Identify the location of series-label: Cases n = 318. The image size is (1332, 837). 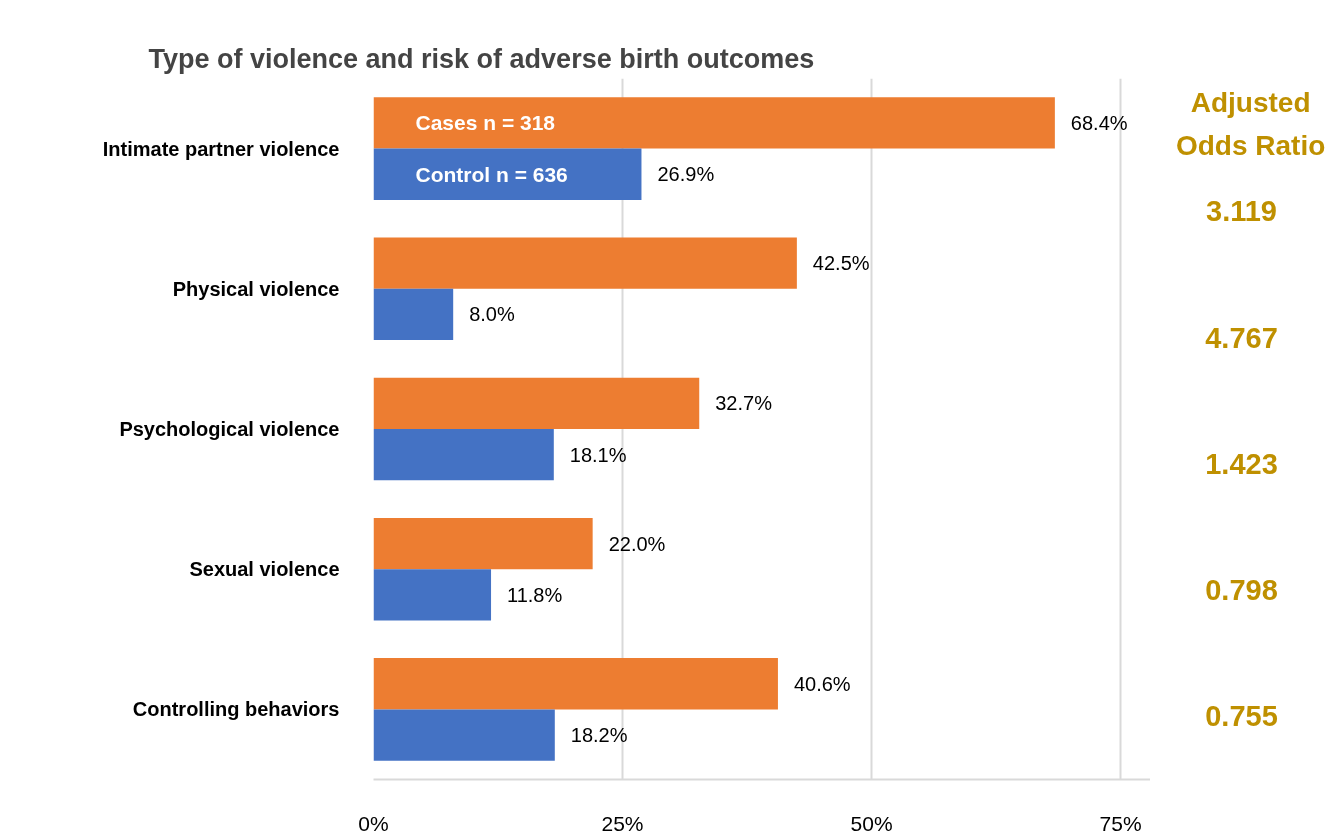
(485, 123).